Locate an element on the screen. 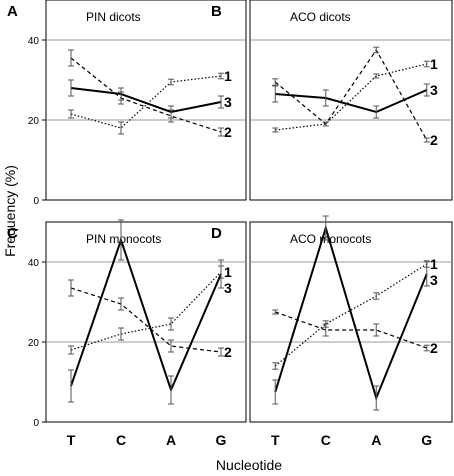  panel-title: ACO dicots is located at coordinates (320, 17).